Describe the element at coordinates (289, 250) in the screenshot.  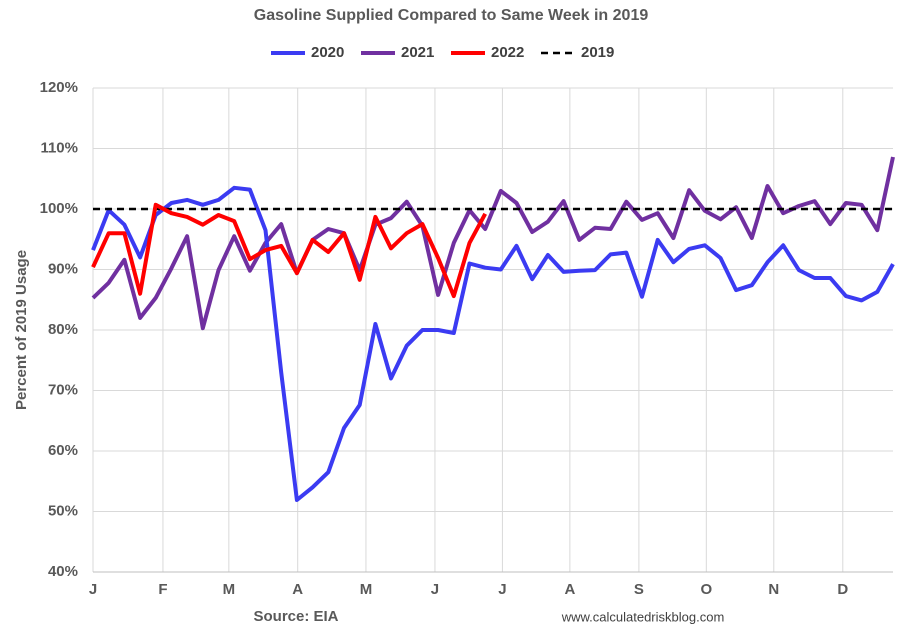
I see `series-line` at that location.